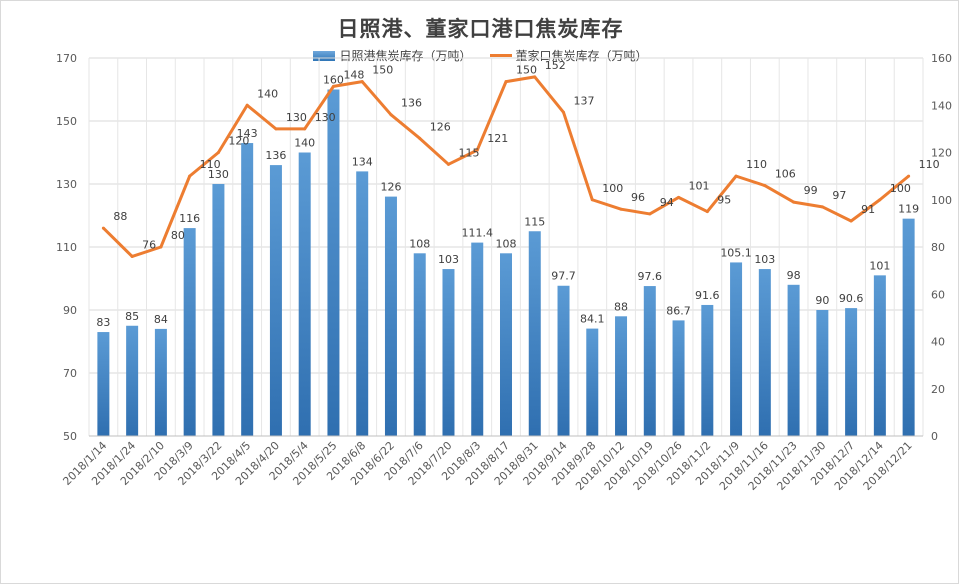  Describe the element at coordinates (66, 184) in the screenshot. I see `y-left-tick-label: 130` at that location.